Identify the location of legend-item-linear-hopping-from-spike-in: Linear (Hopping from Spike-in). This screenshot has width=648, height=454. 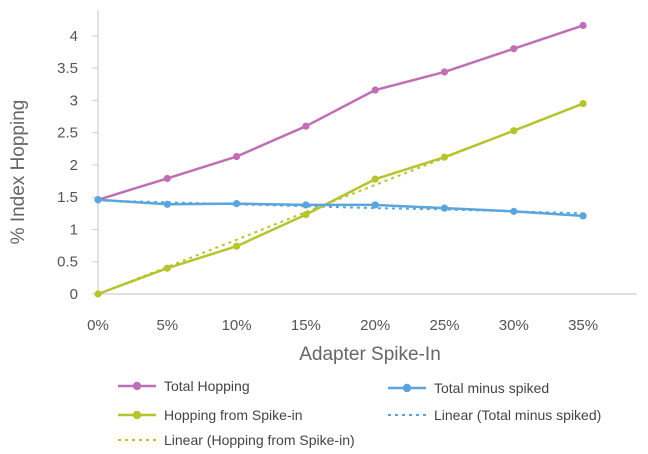
(236, 440).